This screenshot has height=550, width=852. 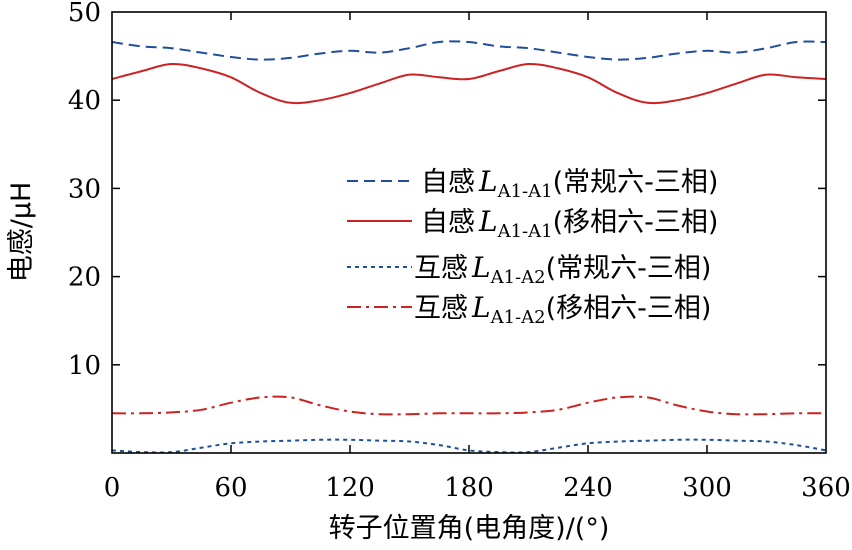 I want to click on y-tick-label: 10, so click(x=84, y=366).